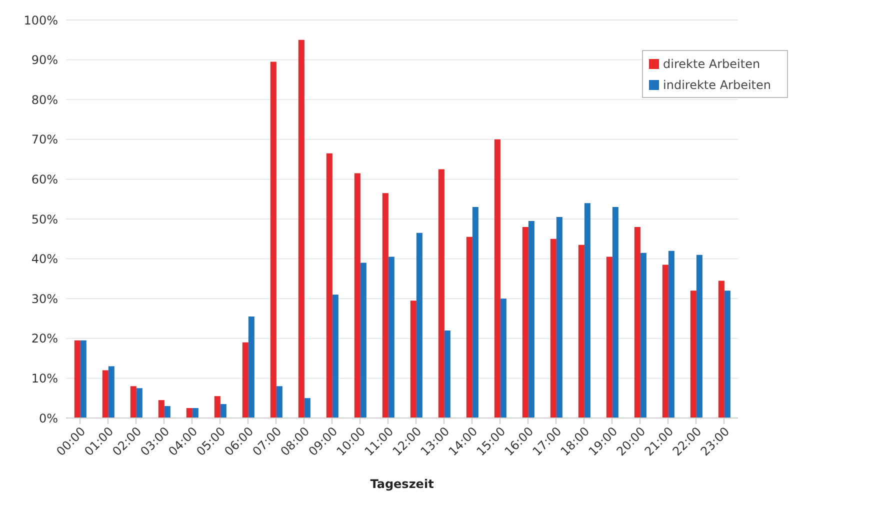 The width and height of the screenshot is (887, 505). Describe the element at coordinates (402, 484) in the screenshot. I see `x-axis-title: Tageszeit` at that location.